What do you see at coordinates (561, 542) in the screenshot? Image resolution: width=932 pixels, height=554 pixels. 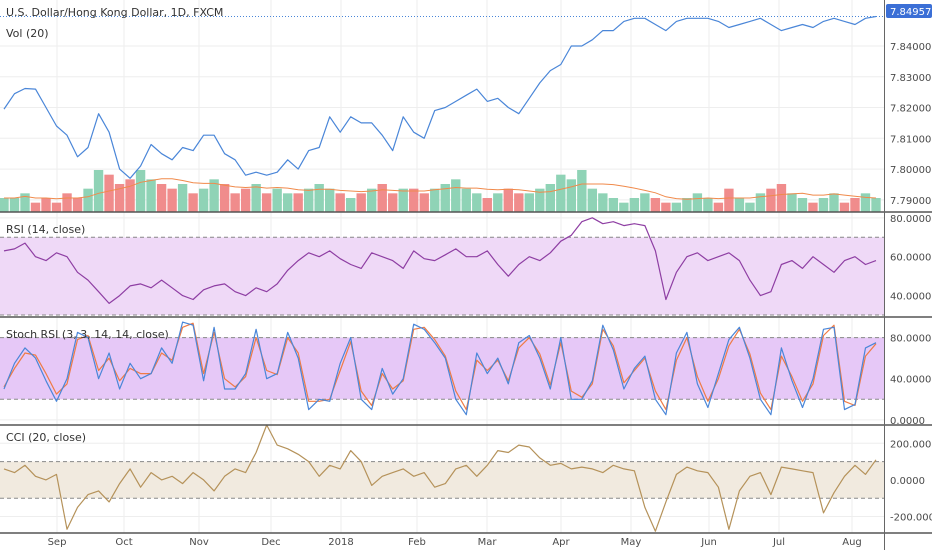 I see `date-tick-label: Apr` at bounding box center [561, 542].